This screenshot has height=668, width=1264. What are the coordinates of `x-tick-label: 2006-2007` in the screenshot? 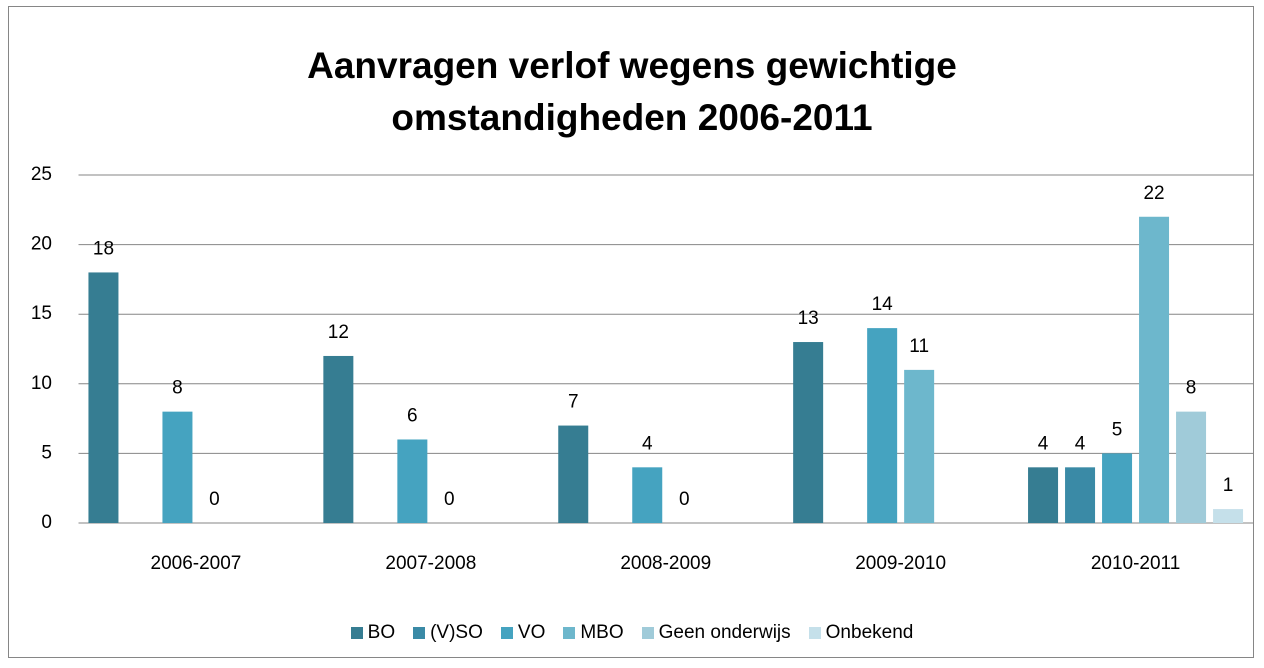 It's located at (196, 563).